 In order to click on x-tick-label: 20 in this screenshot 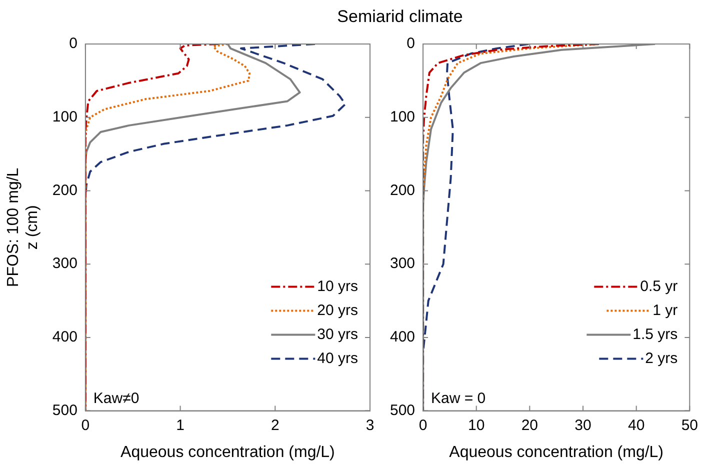, I will do `click(529, 425)`.